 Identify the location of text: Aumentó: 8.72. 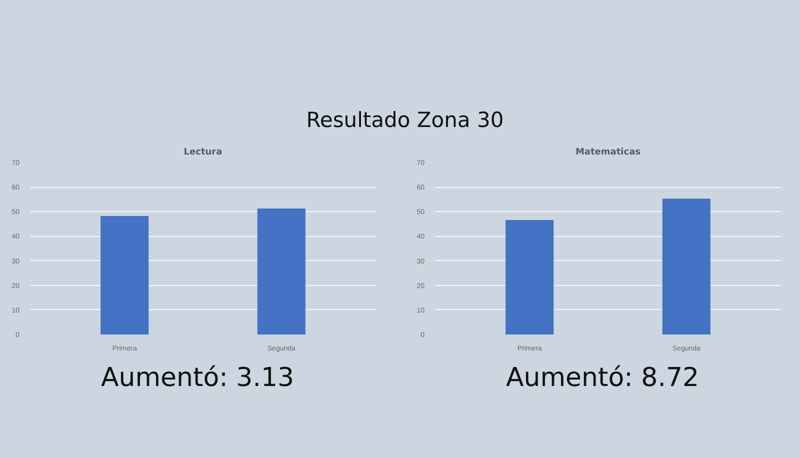
(603, 378).